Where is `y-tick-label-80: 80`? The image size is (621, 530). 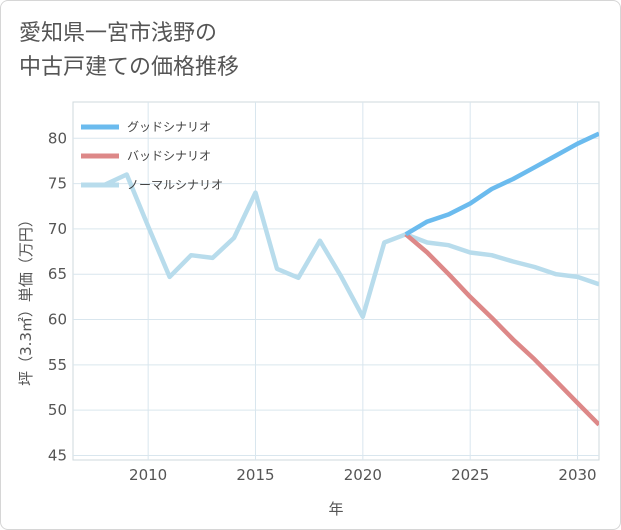 y-tick-label-80: 80 is located at coordinates (57, 138).